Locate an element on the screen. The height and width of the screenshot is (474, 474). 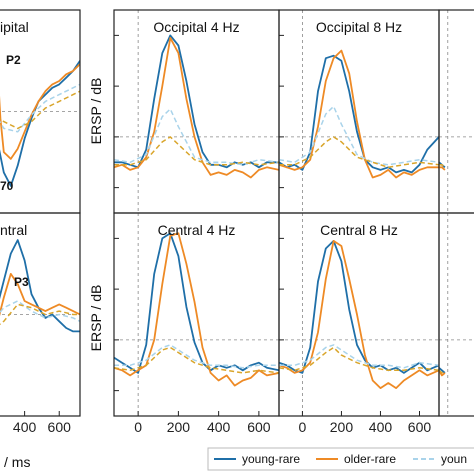
x-axis-label: / ms is located at coordinates (17, 462).